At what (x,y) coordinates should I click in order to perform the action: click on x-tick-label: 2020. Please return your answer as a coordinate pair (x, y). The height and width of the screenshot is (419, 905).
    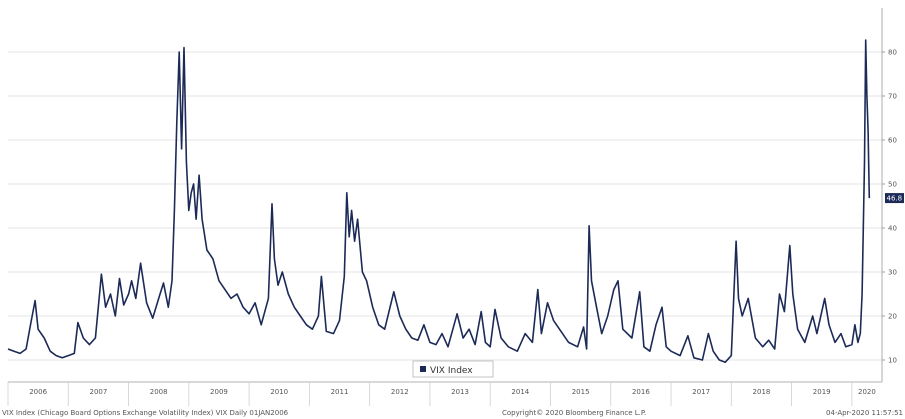
    Looking at the image, I should click on (867, 392).